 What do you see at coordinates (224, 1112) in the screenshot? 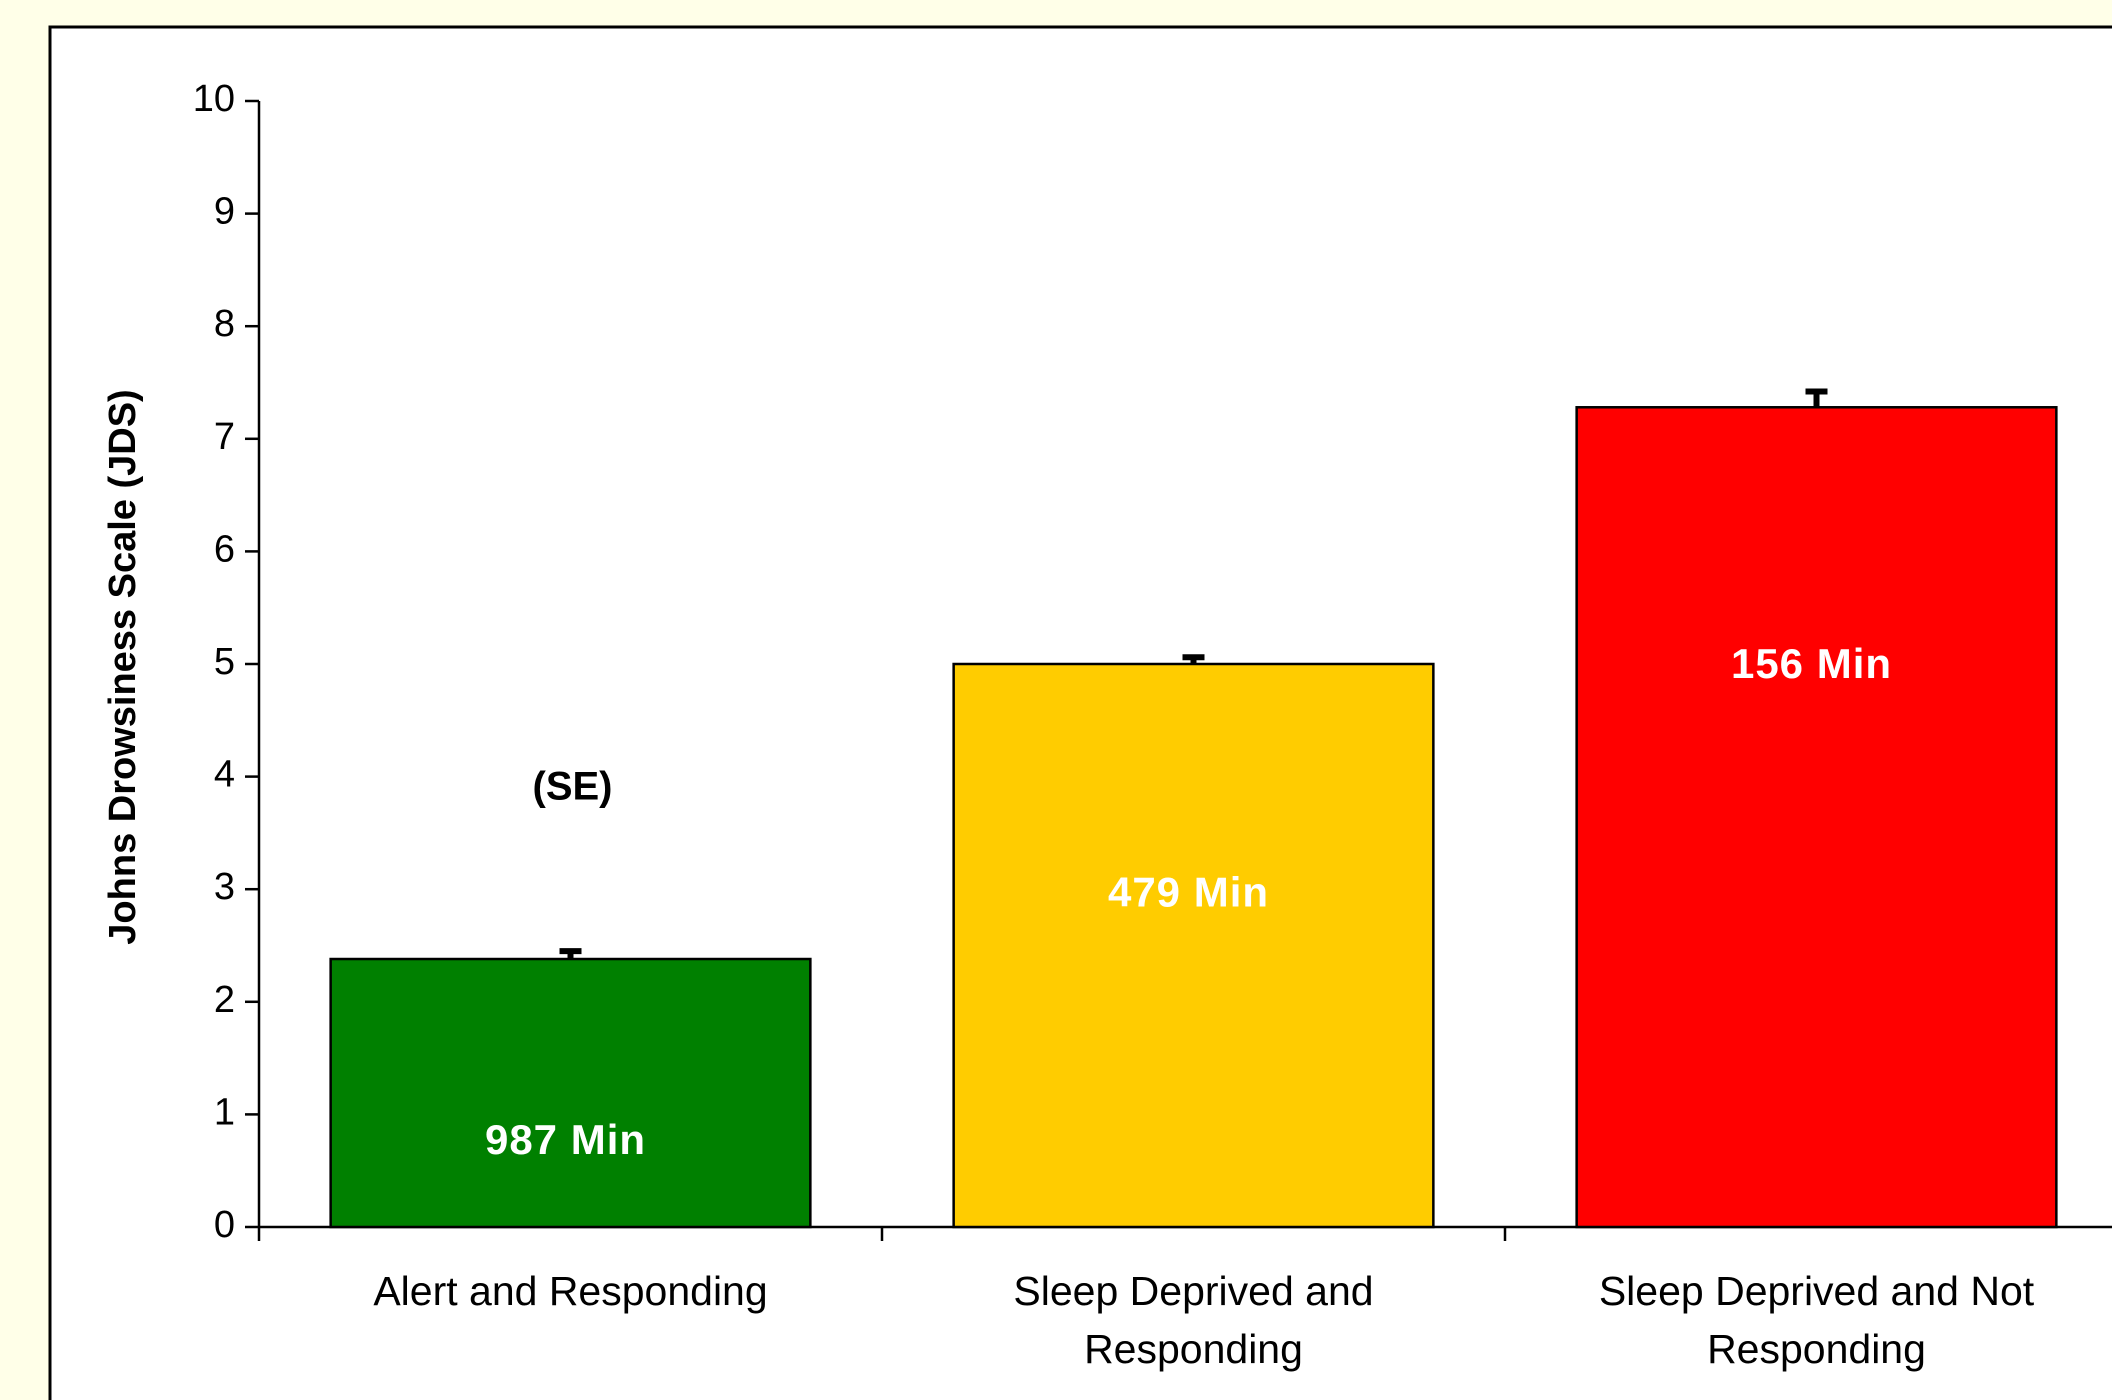
I see `y-tick-label: 1` at bounding box center [224, 1112].